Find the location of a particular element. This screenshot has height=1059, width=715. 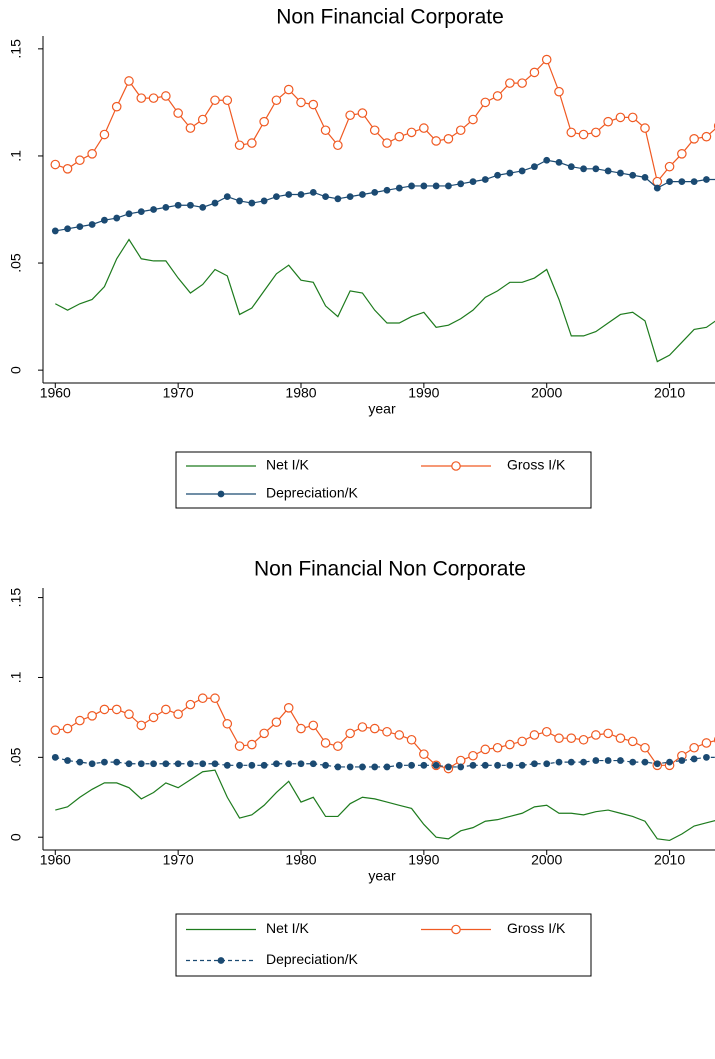

x-axis-label: year is located at coordinates (382, 409).